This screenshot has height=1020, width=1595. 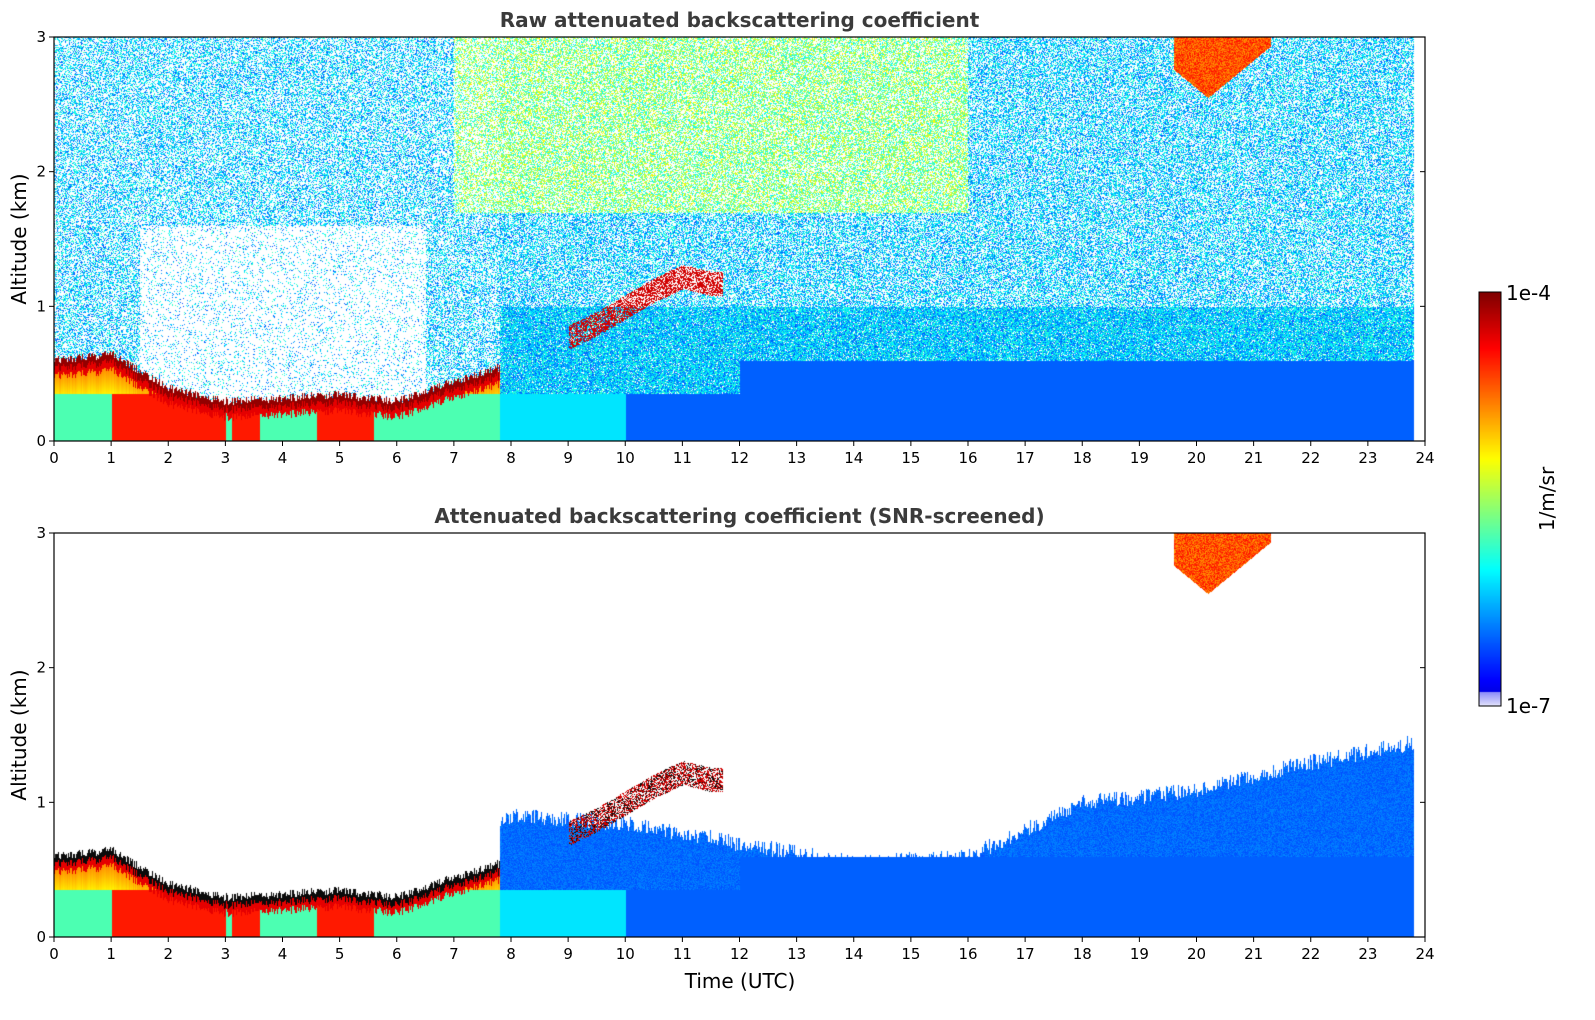 I want to click on colorbar-unit-label: 1/m/sr, so click(x=1547, y=498).